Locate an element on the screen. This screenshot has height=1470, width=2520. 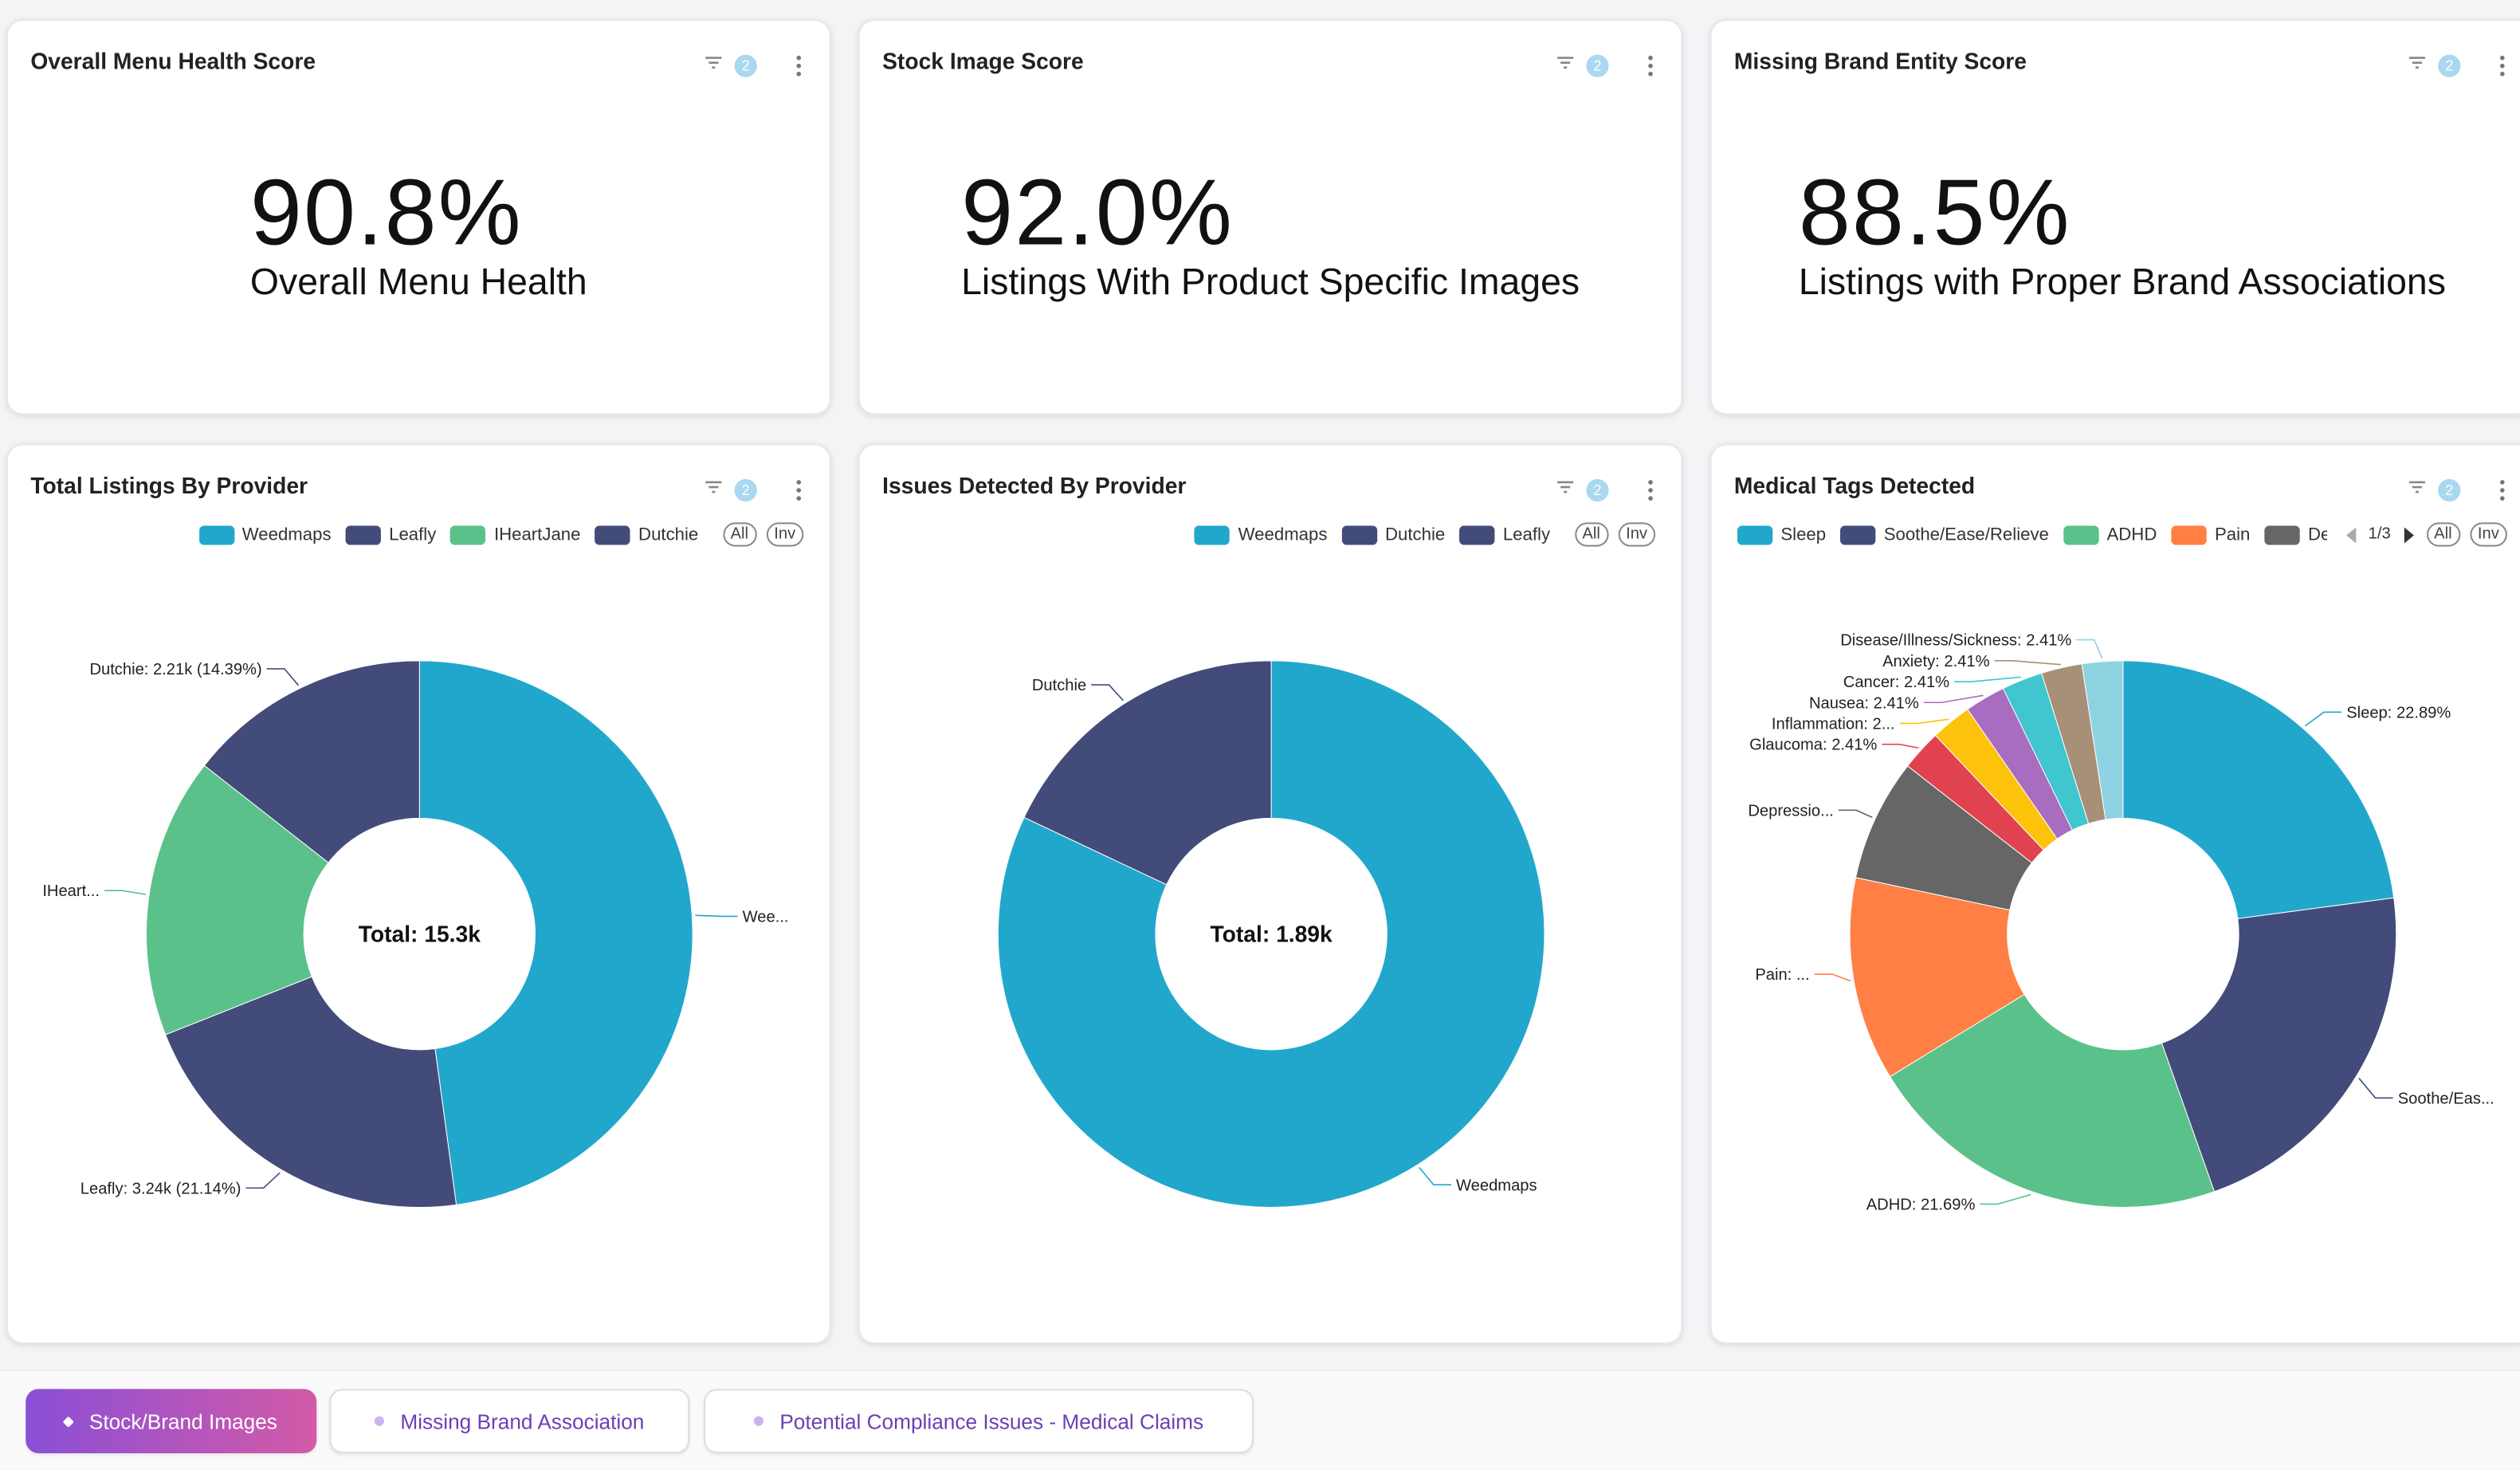
slice-label: Dutchie is located at coordinates (1059, 686).